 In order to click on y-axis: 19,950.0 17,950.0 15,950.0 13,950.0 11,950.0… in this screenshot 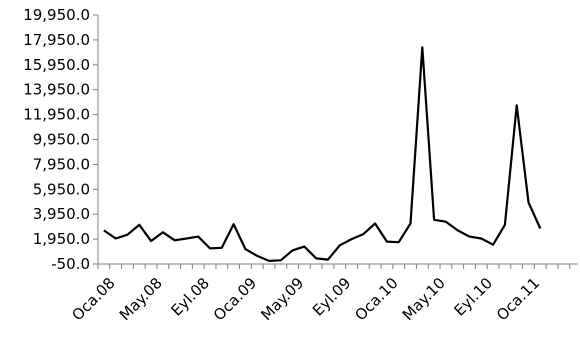, I will do `click(61, 139)`.